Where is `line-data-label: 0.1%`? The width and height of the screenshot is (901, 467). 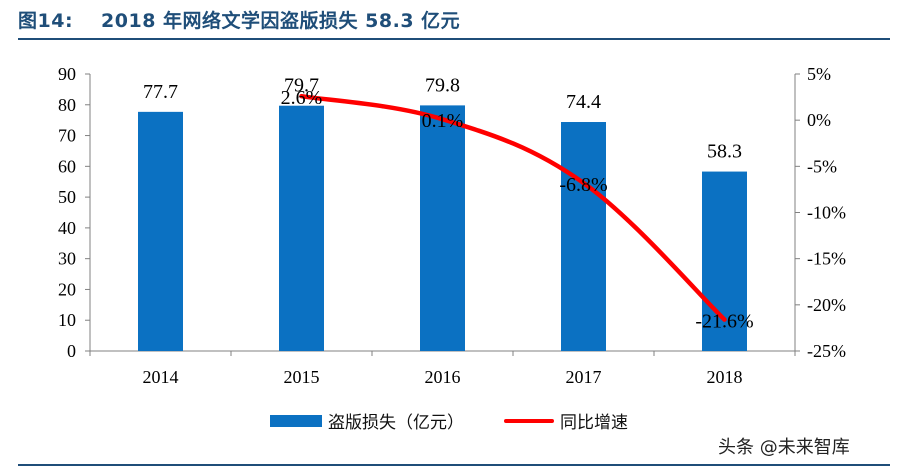 line-data-label: 0.1% is located at coordinates (443, 121).